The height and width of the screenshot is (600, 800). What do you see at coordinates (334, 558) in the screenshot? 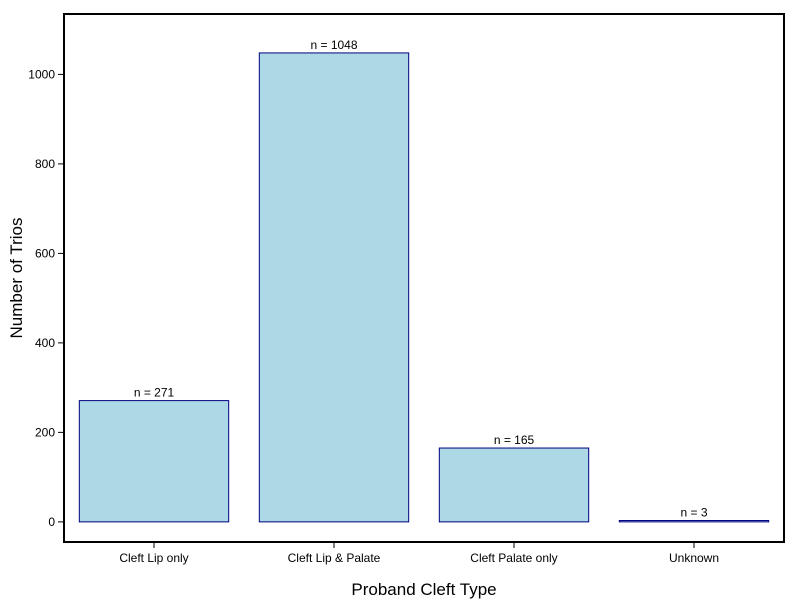
I see `x-tick-label: Cleft Lip & Palate` at bounding box center [334, 558].